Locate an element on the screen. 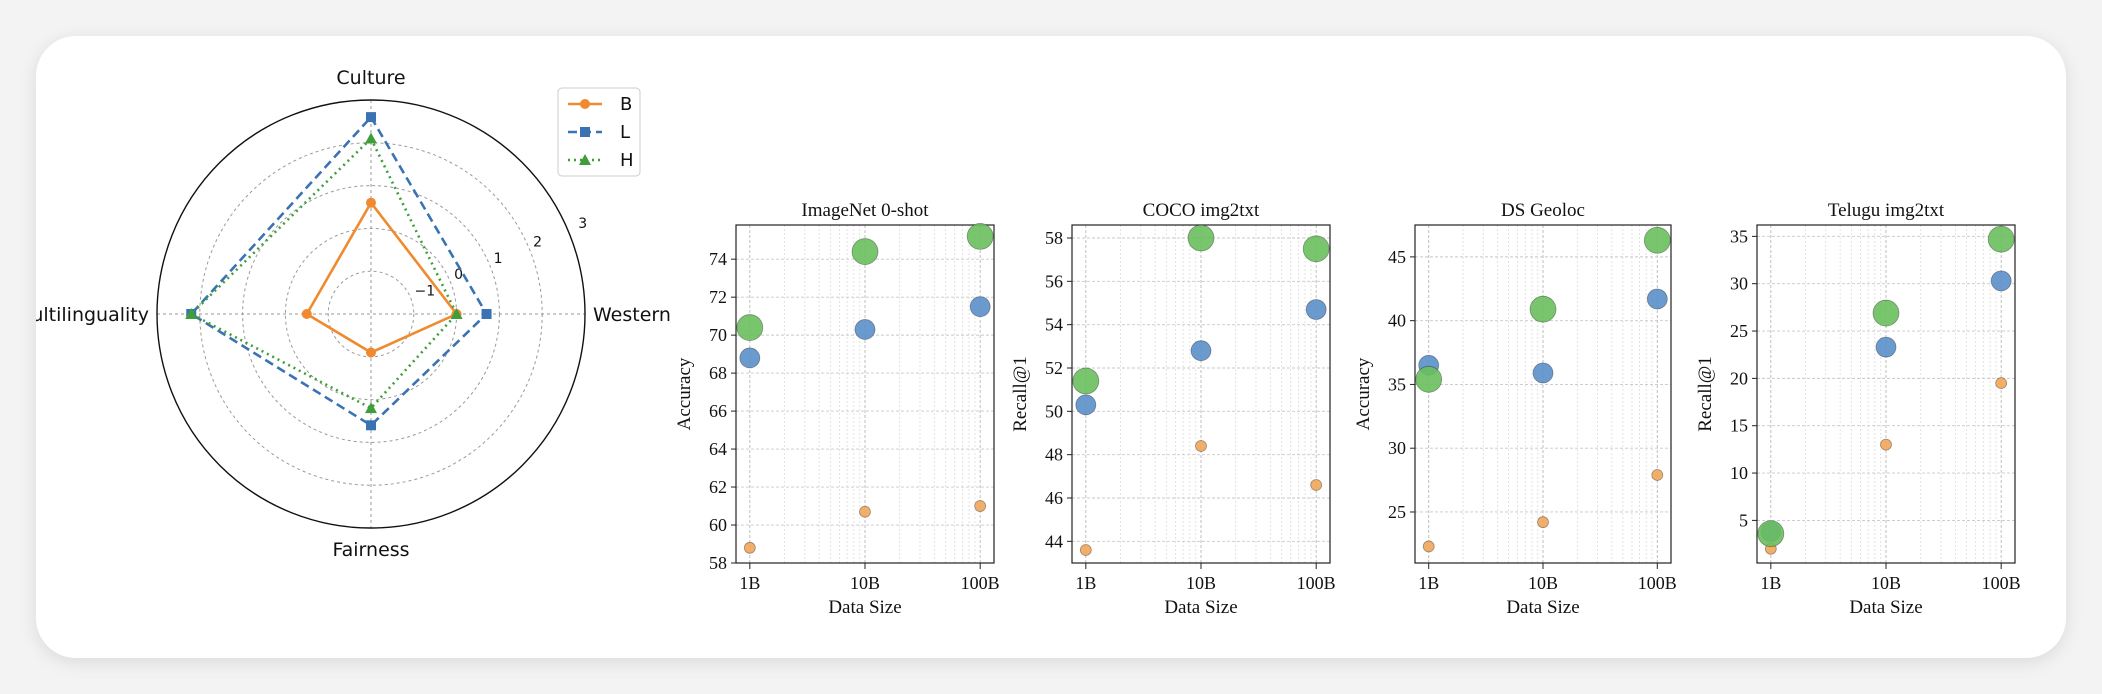 The height and width of the screenshot is (694, 2102). y-tick-label: 56 is located at coordinates (1054, 281).